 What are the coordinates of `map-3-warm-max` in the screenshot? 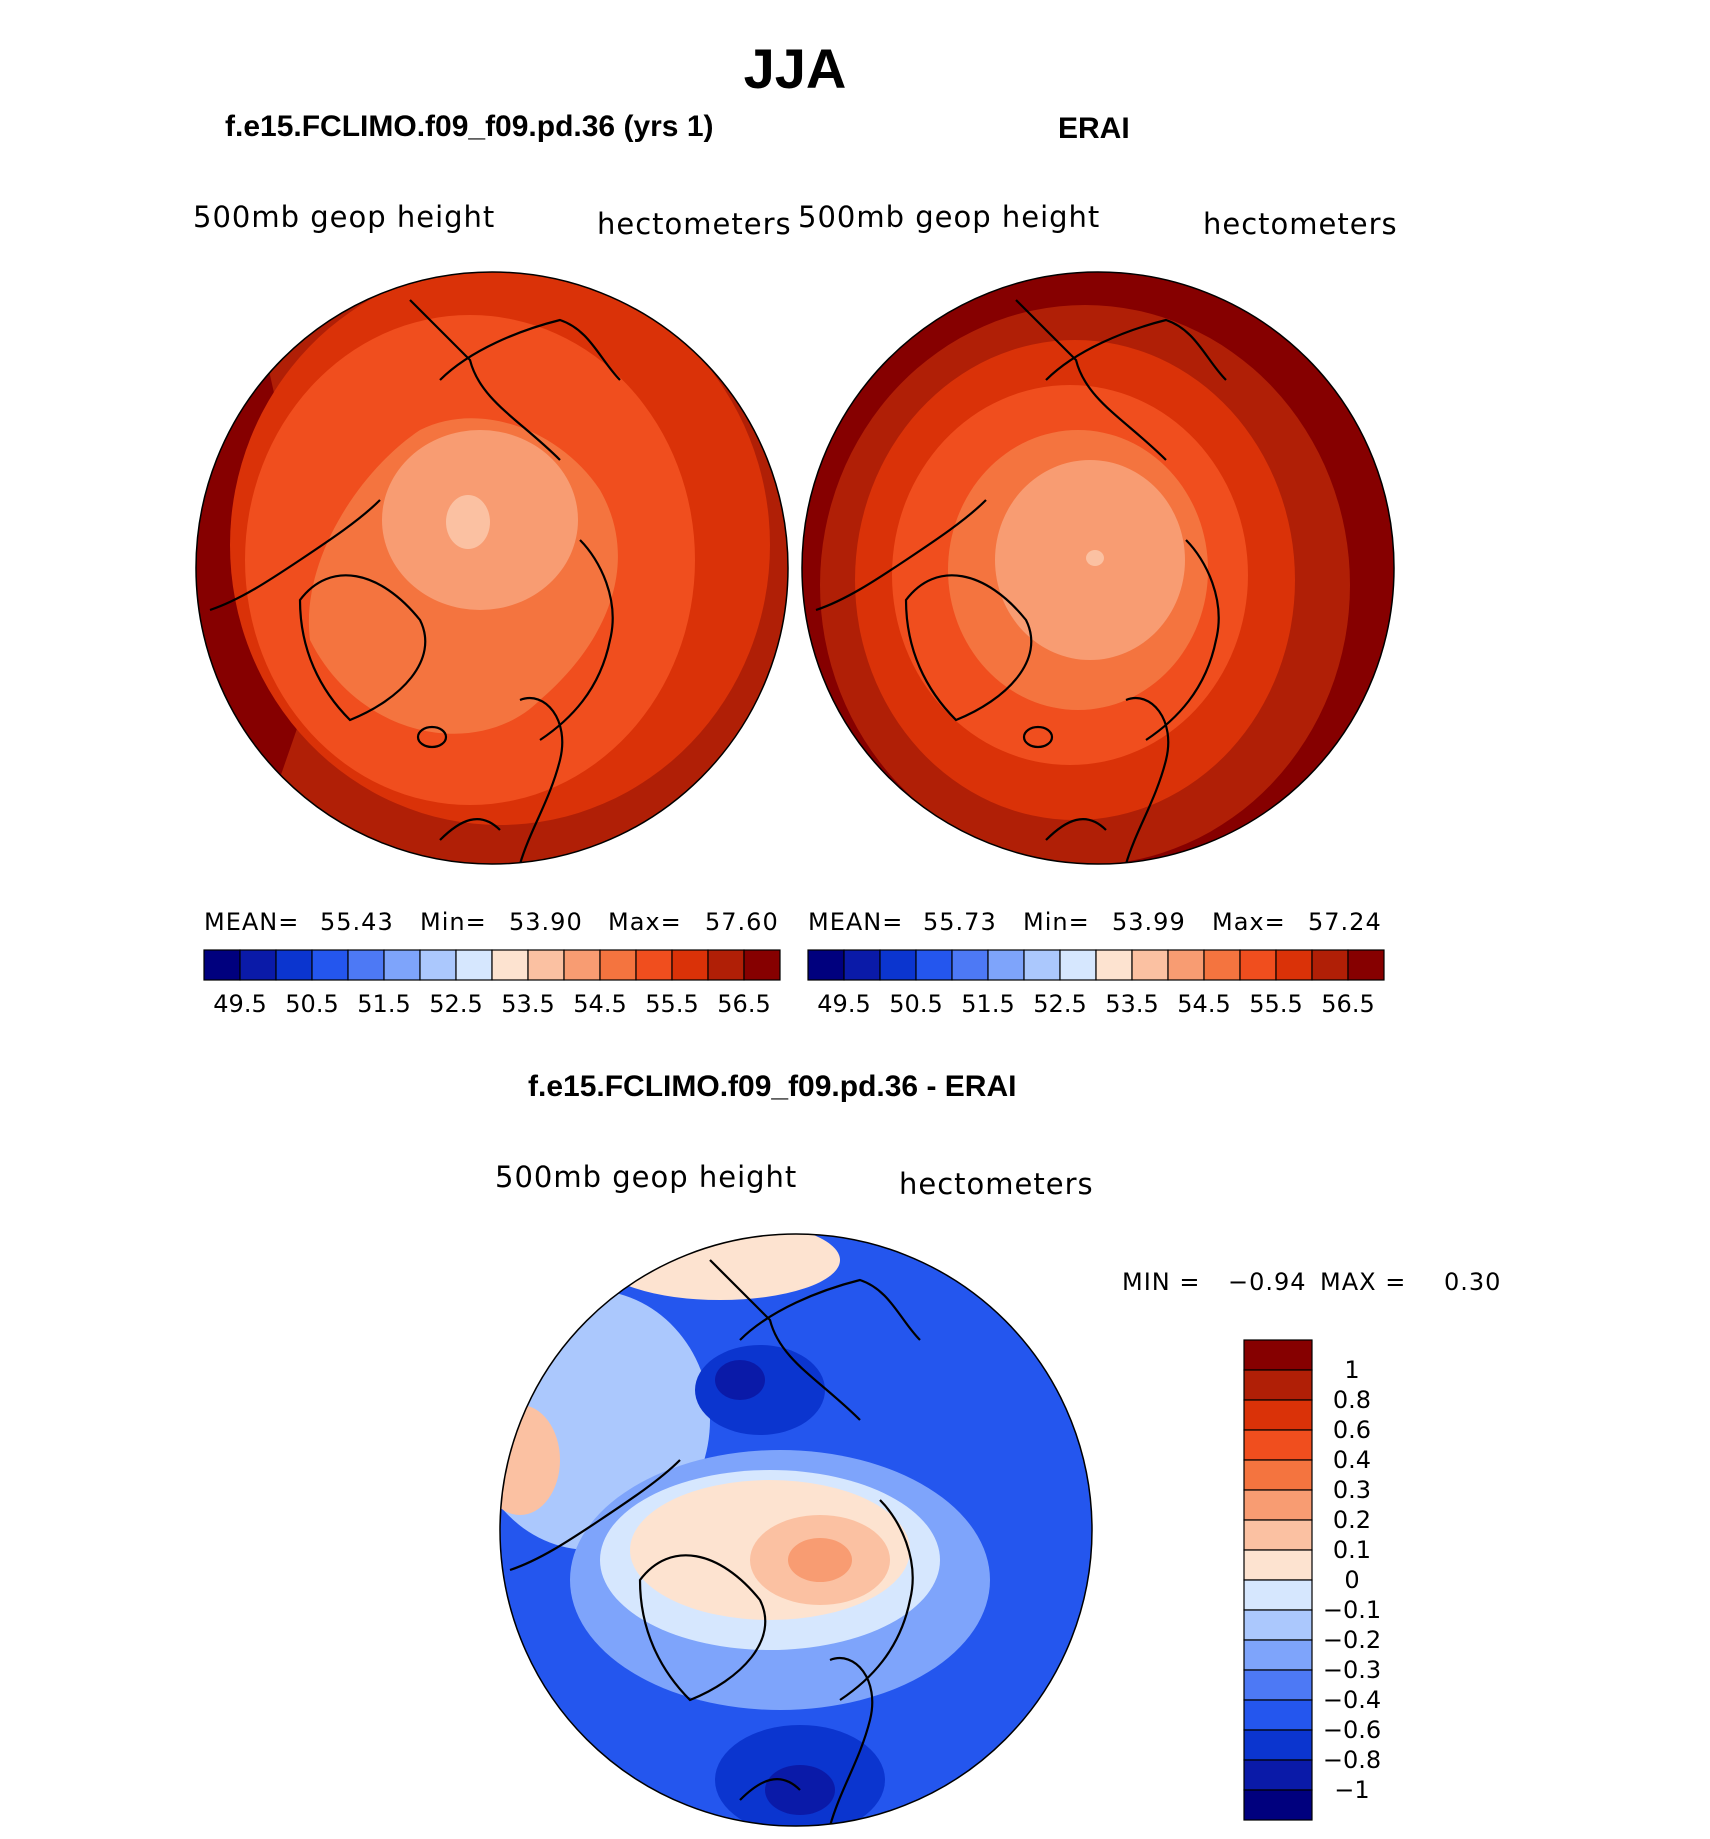 It's located at (820, 1560).